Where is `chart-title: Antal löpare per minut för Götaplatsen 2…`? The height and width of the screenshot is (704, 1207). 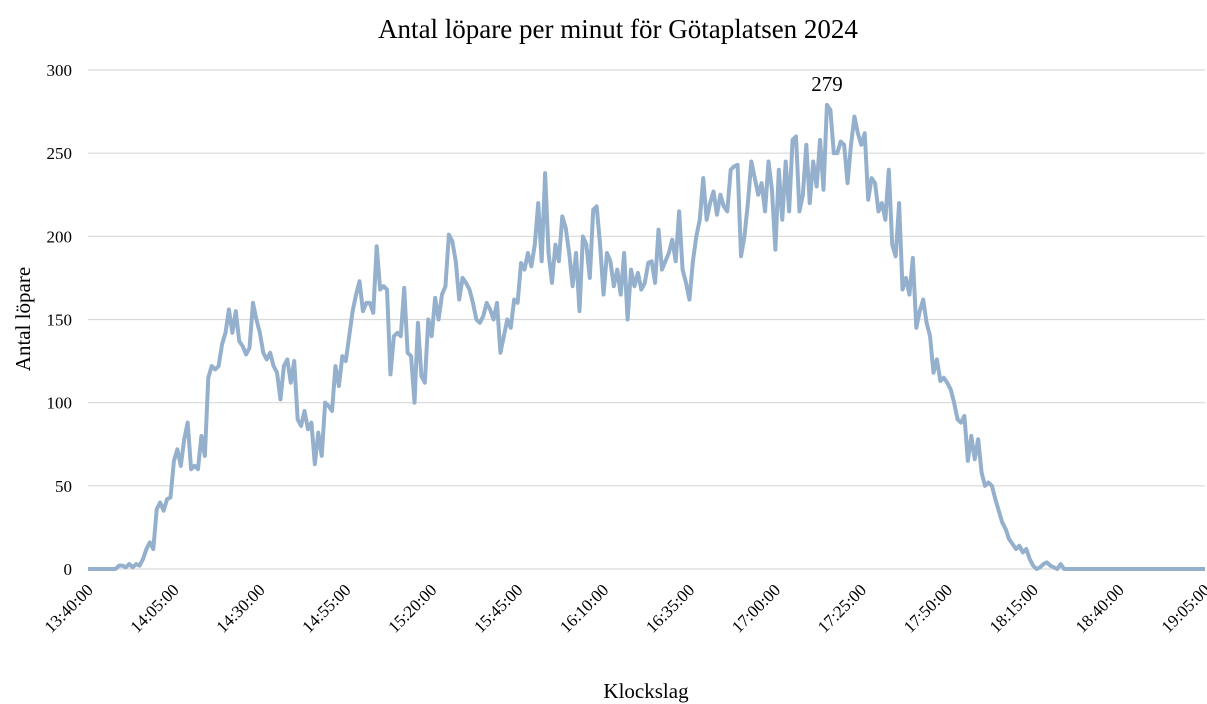
chart-title: Antal löpare per minut för Götaplatsen 2… is located at coordinates (618, 29).